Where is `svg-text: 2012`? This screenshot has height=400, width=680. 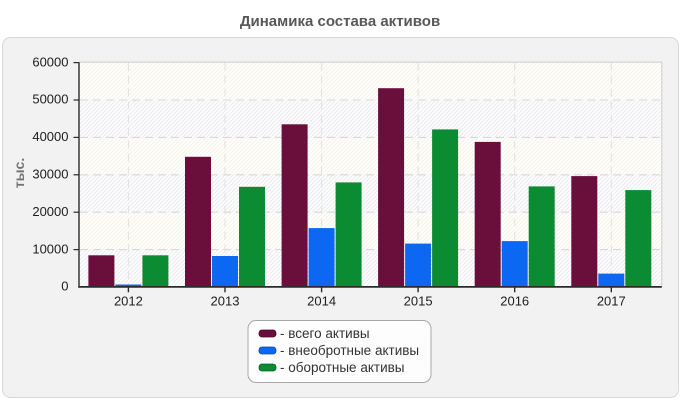
svg-text: 2012 is located at coordinates (128, 301).